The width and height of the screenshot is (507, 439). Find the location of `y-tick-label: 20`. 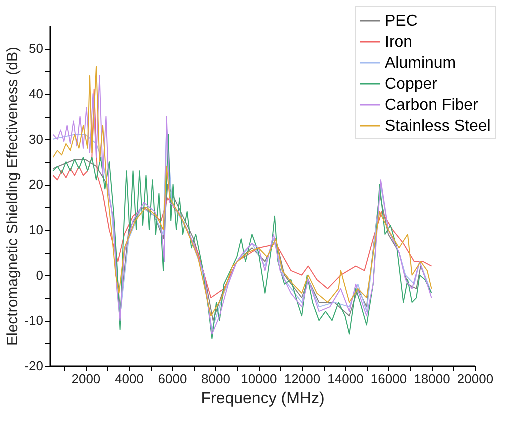

y-tick-label: 20 is located at coordinates (36, 184).